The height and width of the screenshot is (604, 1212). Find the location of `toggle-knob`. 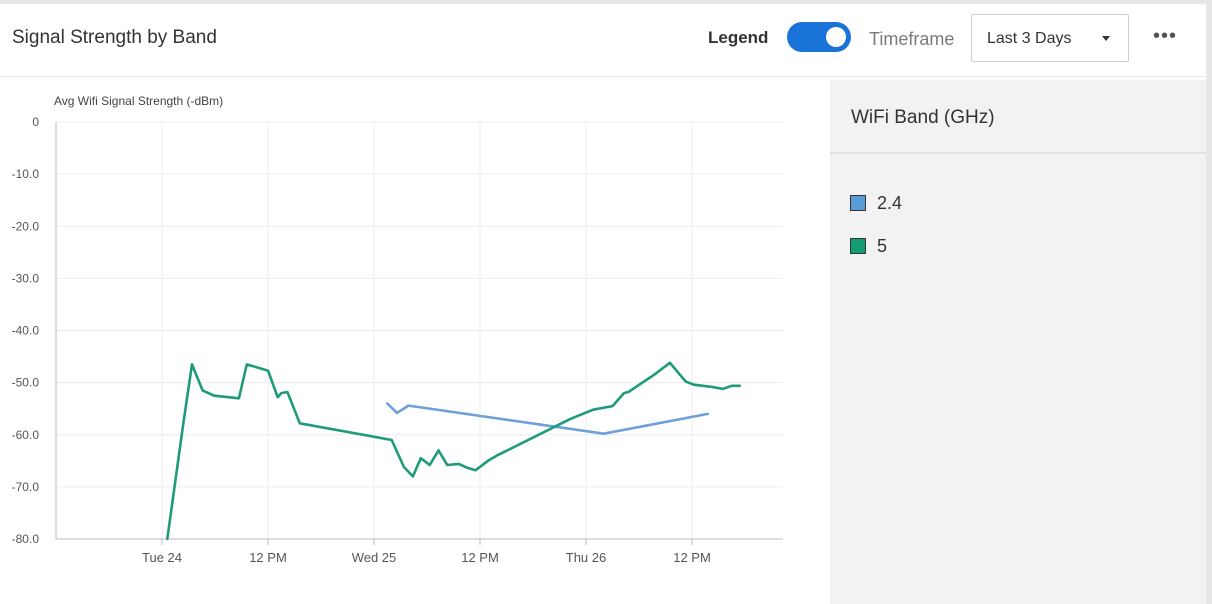

toggle-knob is located at coordinates (836, 37).